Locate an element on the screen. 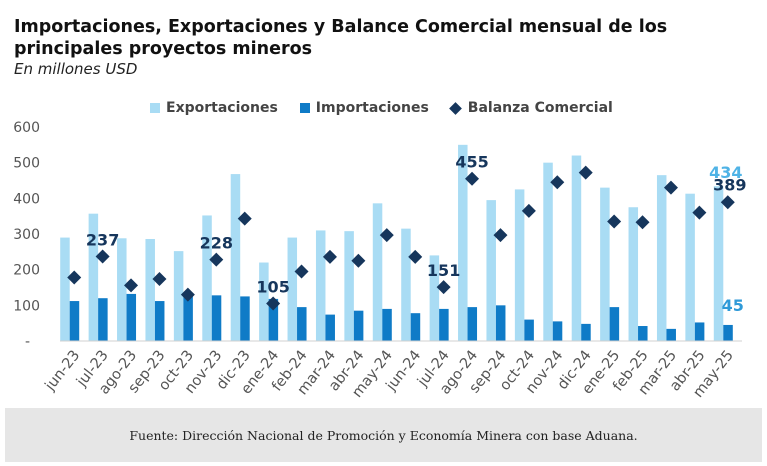  data-label: 105 is located at coordinates (272, 287).